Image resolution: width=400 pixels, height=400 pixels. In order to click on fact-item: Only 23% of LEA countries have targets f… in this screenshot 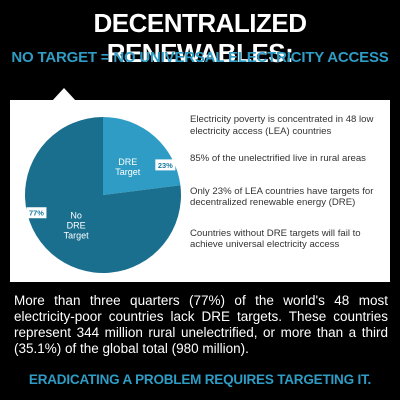, I will do `click(282, 197)`.